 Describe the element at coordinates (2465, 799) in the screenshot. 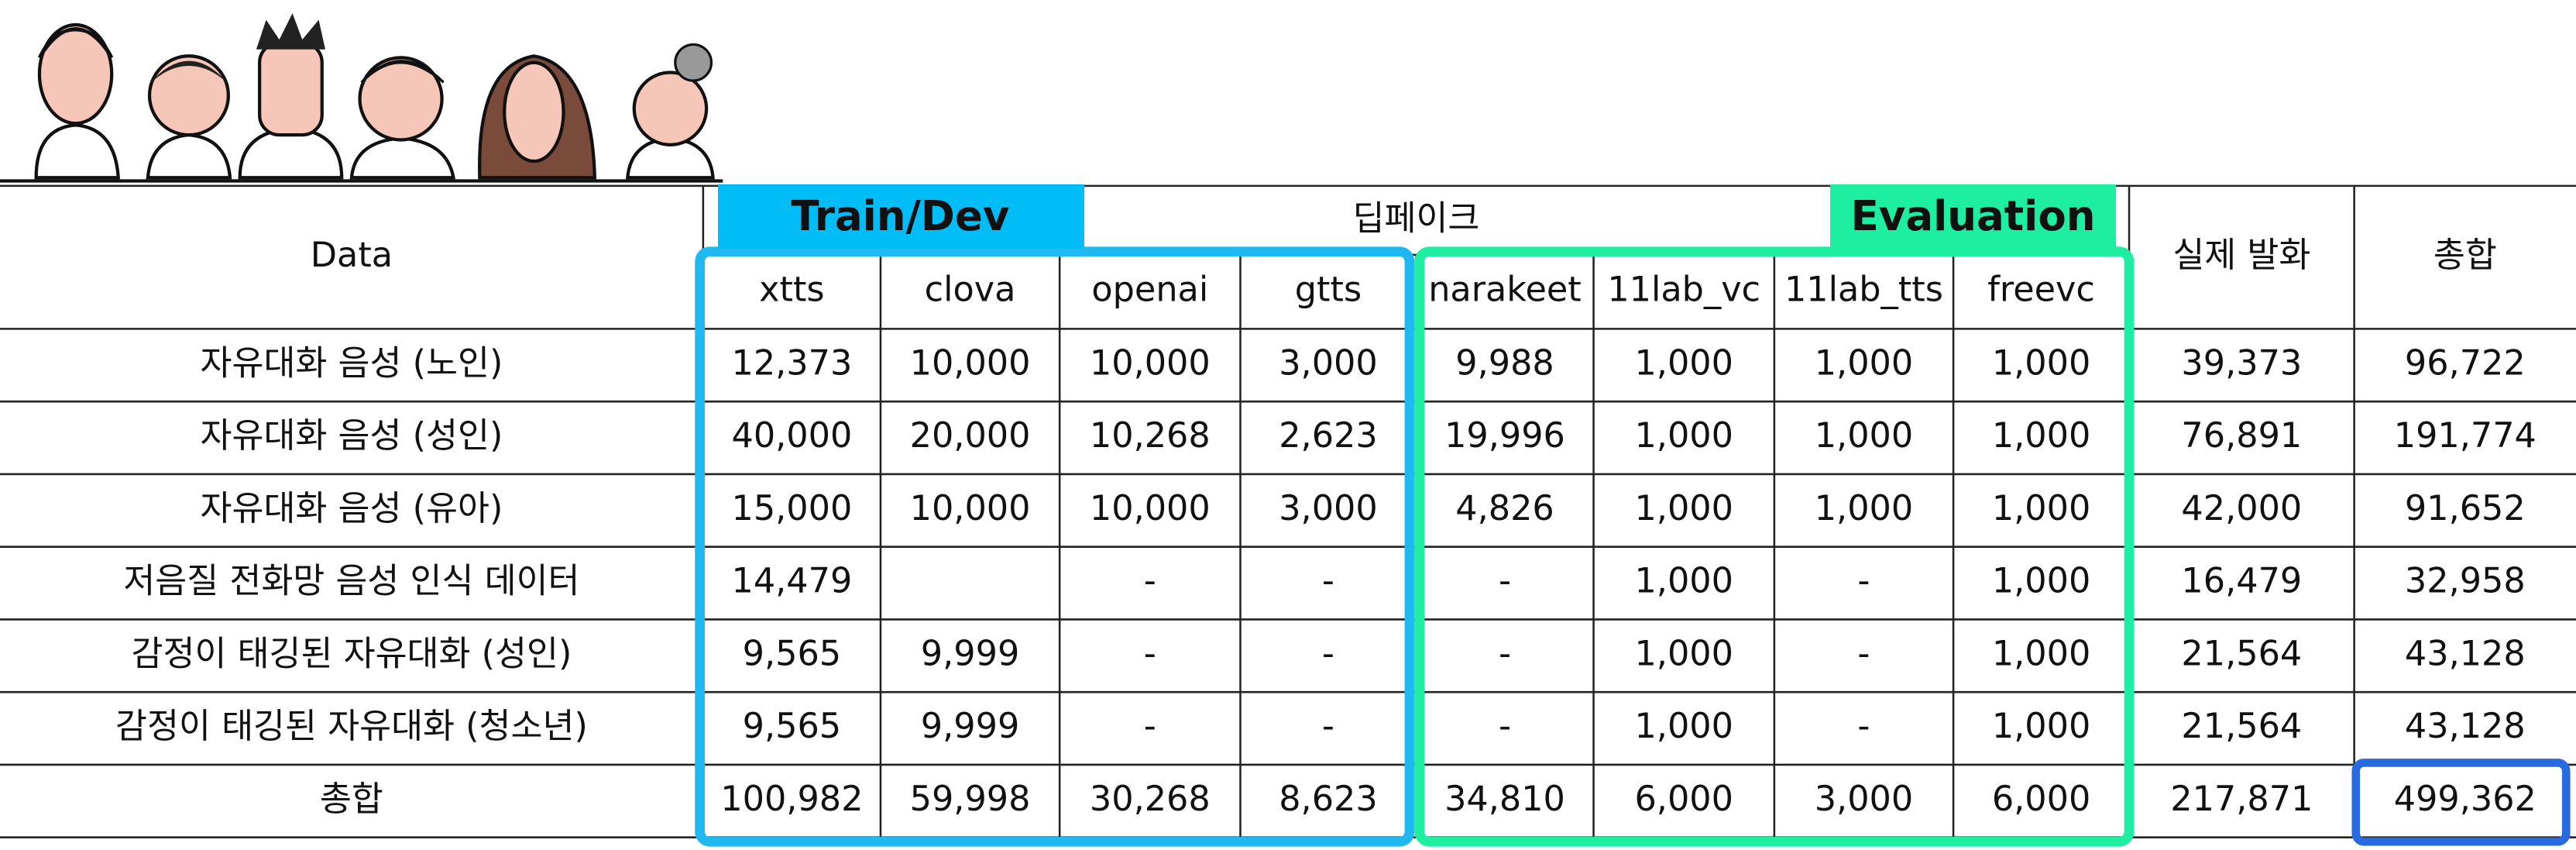

I see `cell: 499,362` at that location.